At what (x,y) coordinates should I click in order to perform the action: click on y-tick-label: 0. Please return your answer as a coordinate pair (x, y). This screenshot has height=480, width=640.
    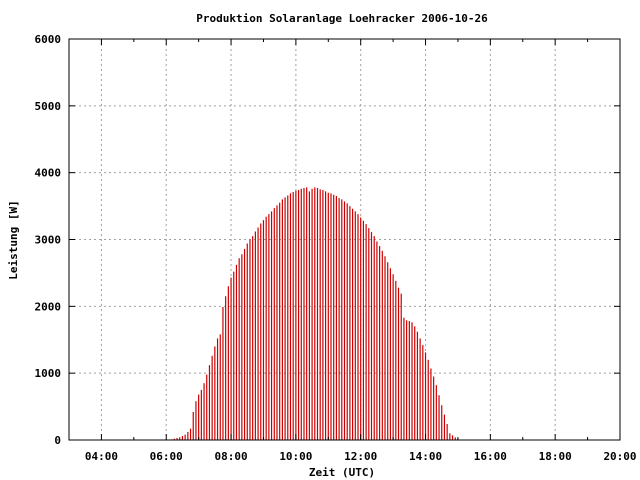
    Looking at the image, I should click on (57, 440).